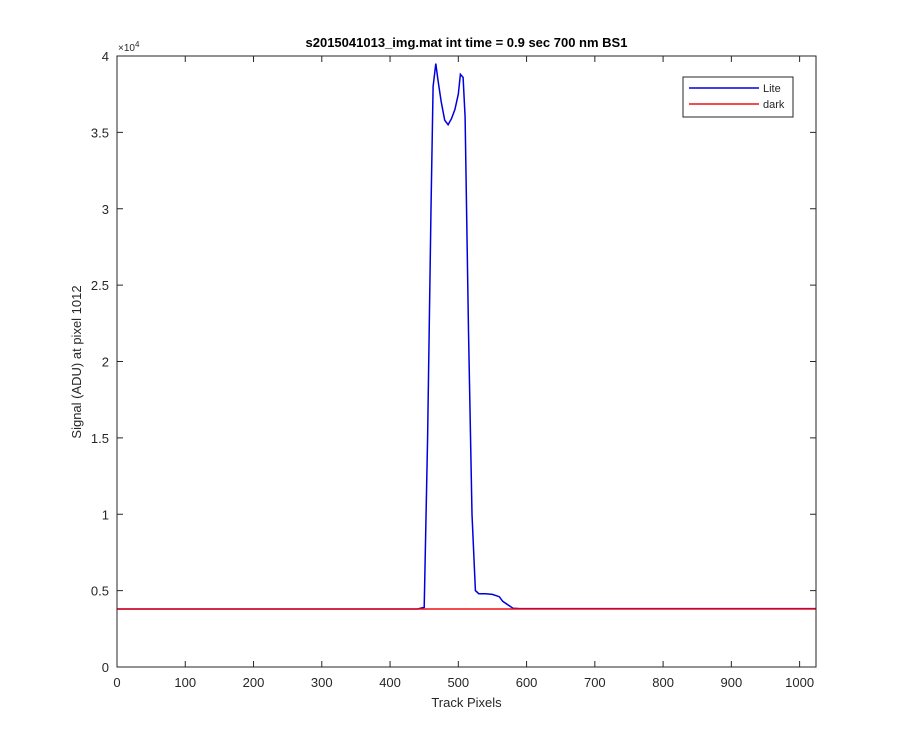 This screenshot has height=750, width=900. I want to click on y-tick-label: 4, so click(105, 56).